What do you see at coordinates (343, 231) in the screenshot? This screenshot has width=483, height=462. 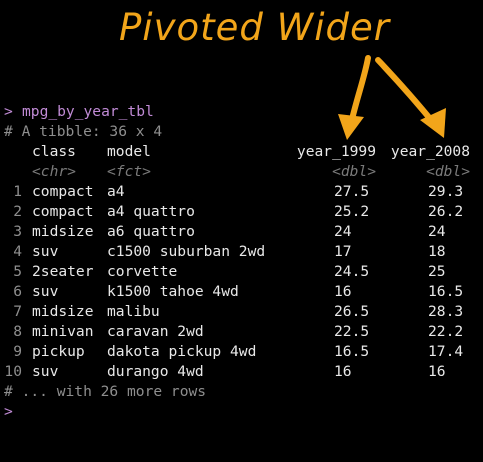 I see `cell-year-1999: 24` at bounding box center [343, 231].